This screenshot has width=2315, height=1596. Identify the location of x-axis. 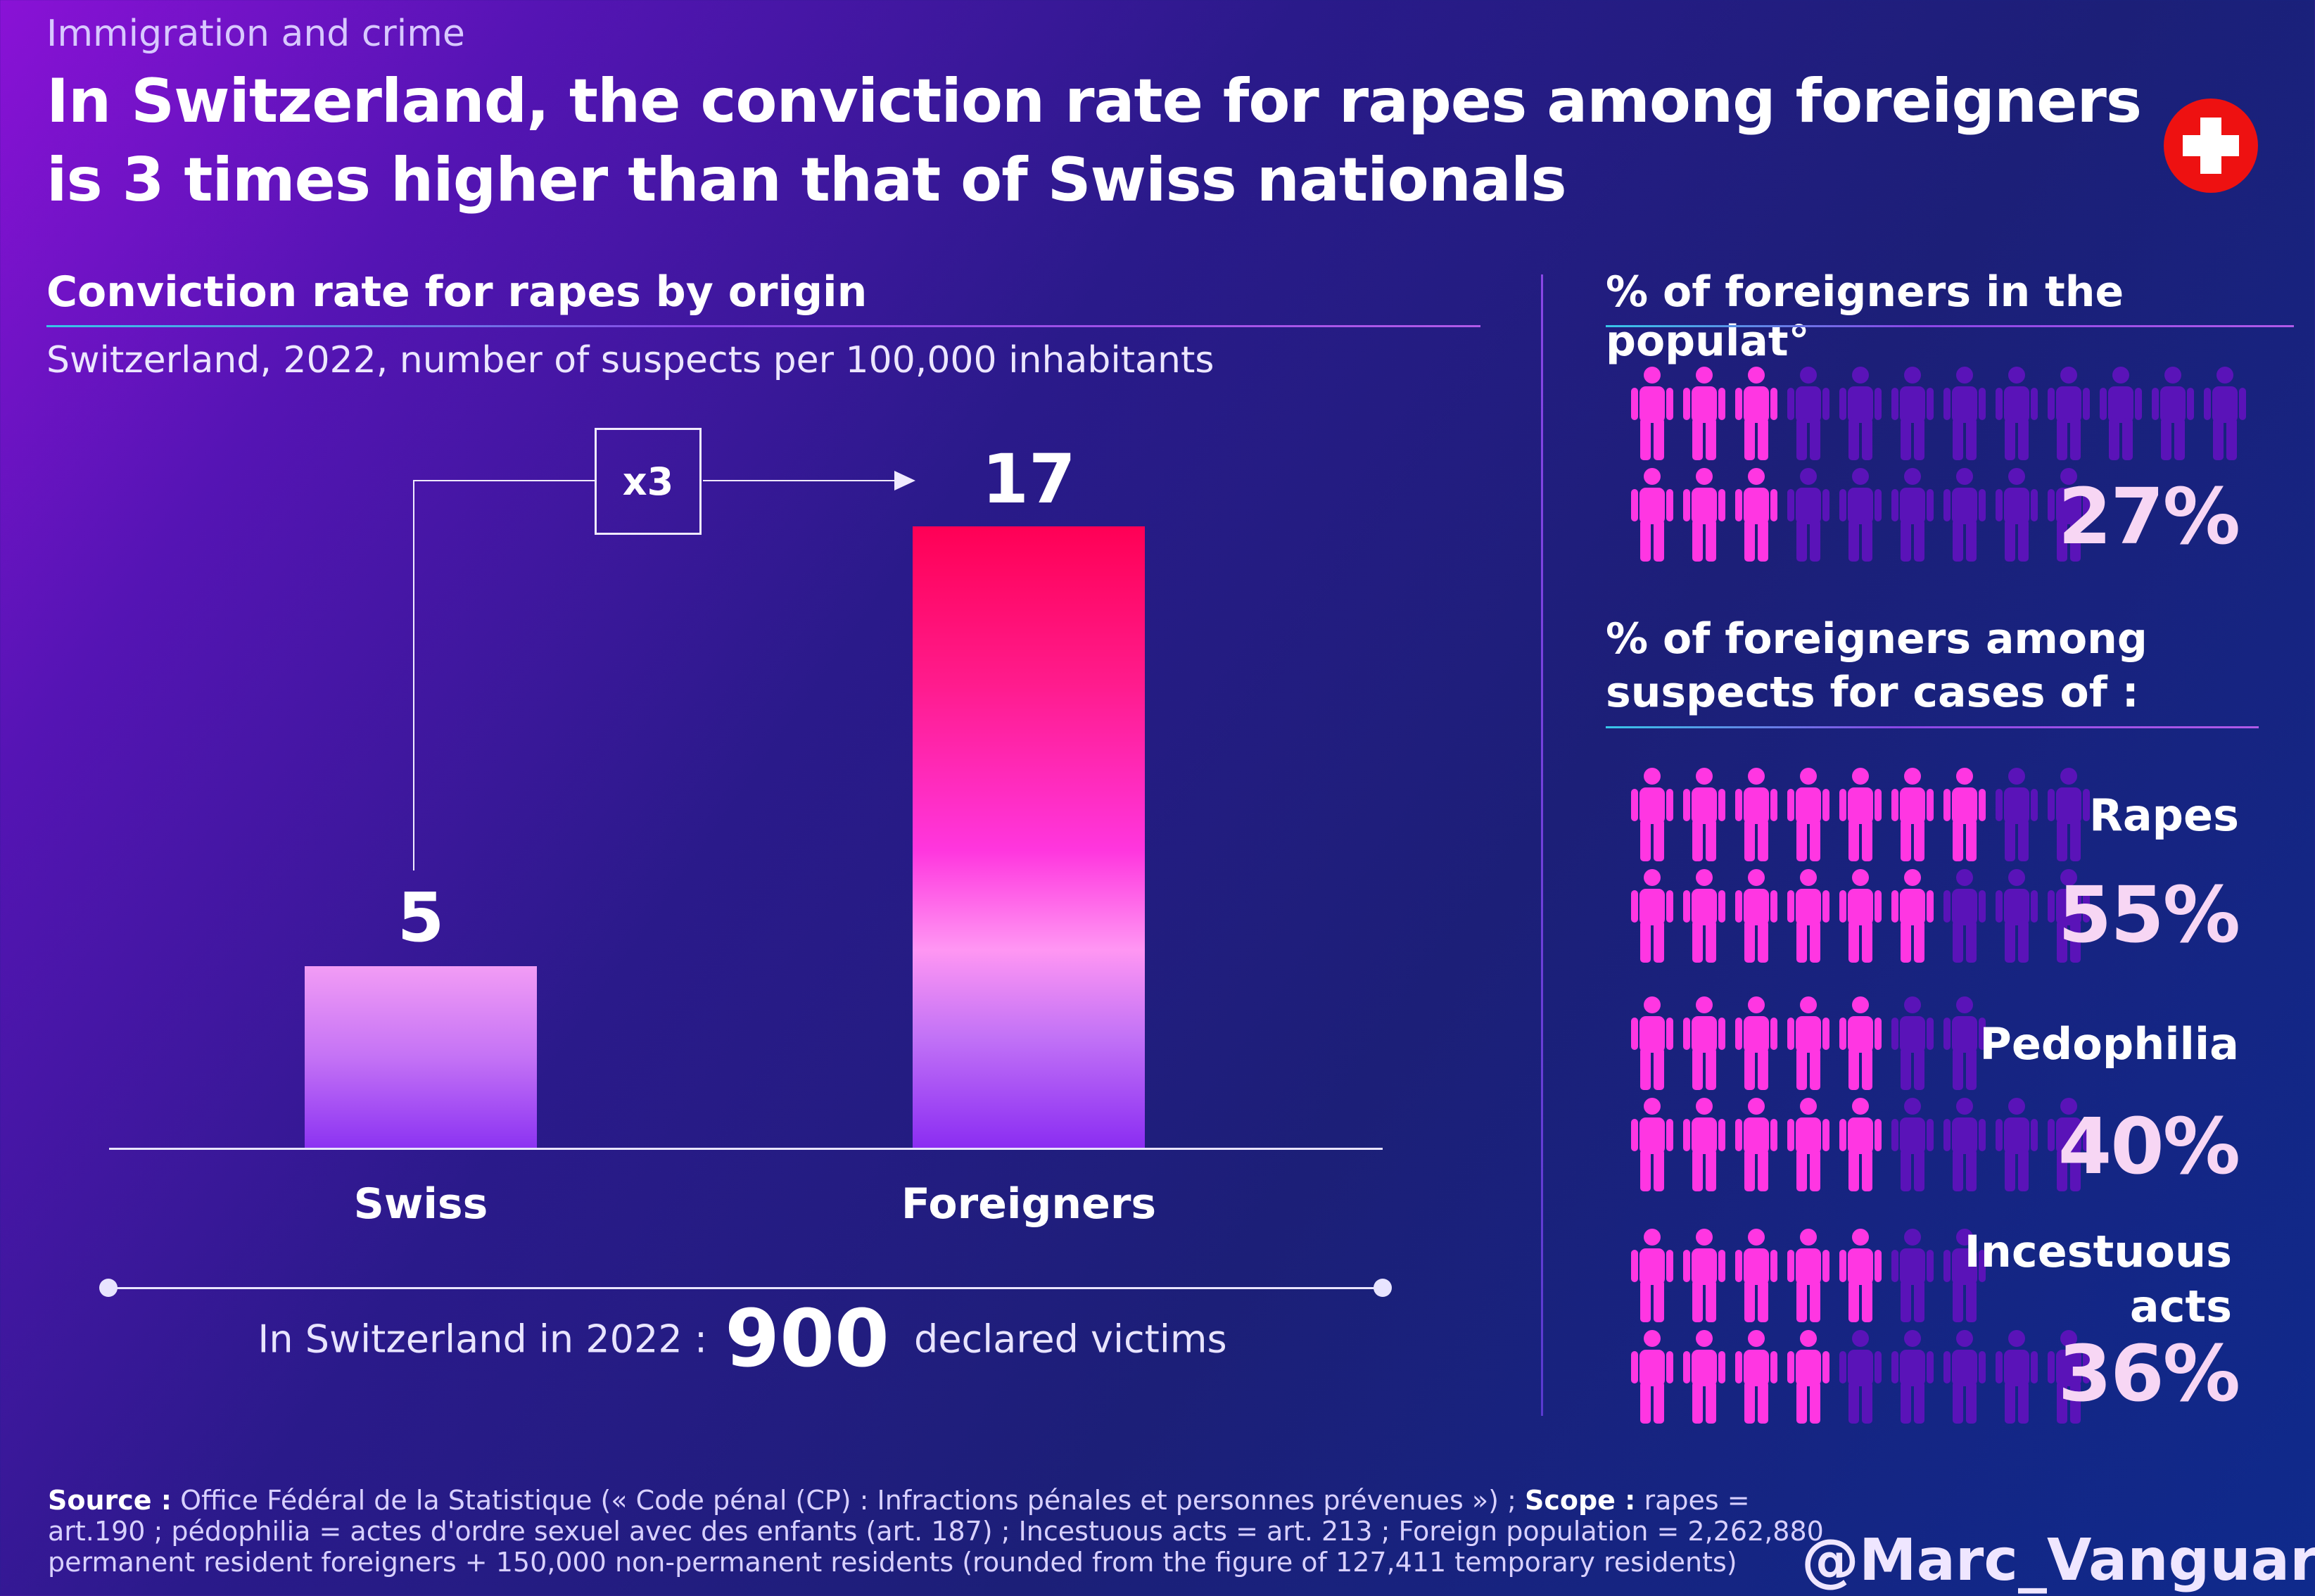
(746, 1149).